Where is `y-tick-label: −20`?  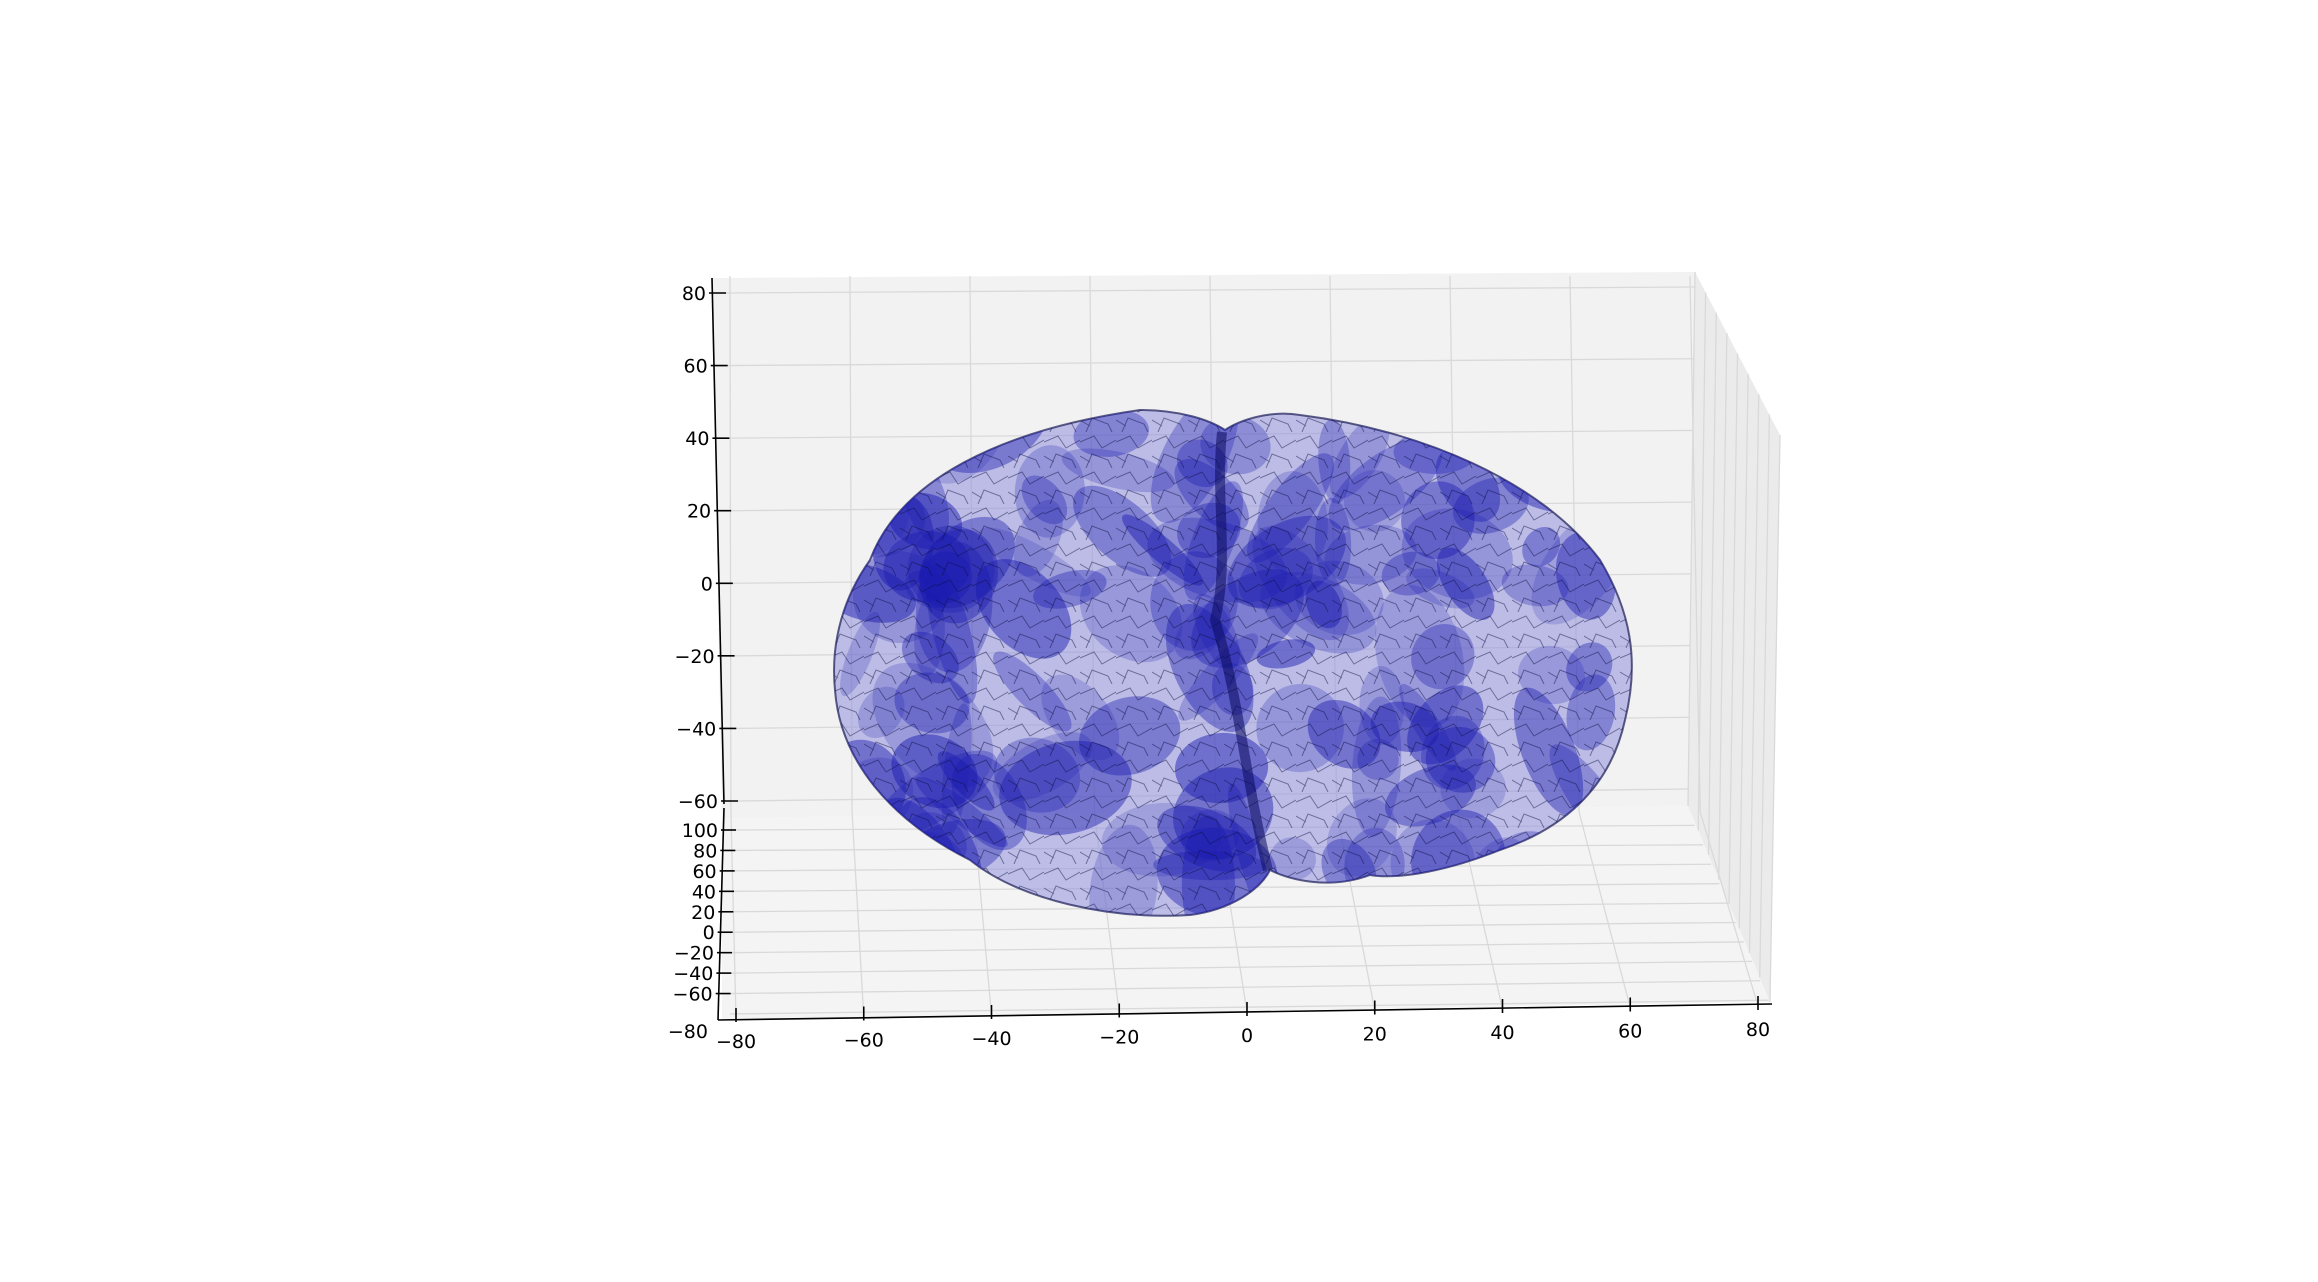
y-tick-label: −20 is located at coordinates (694, 954).